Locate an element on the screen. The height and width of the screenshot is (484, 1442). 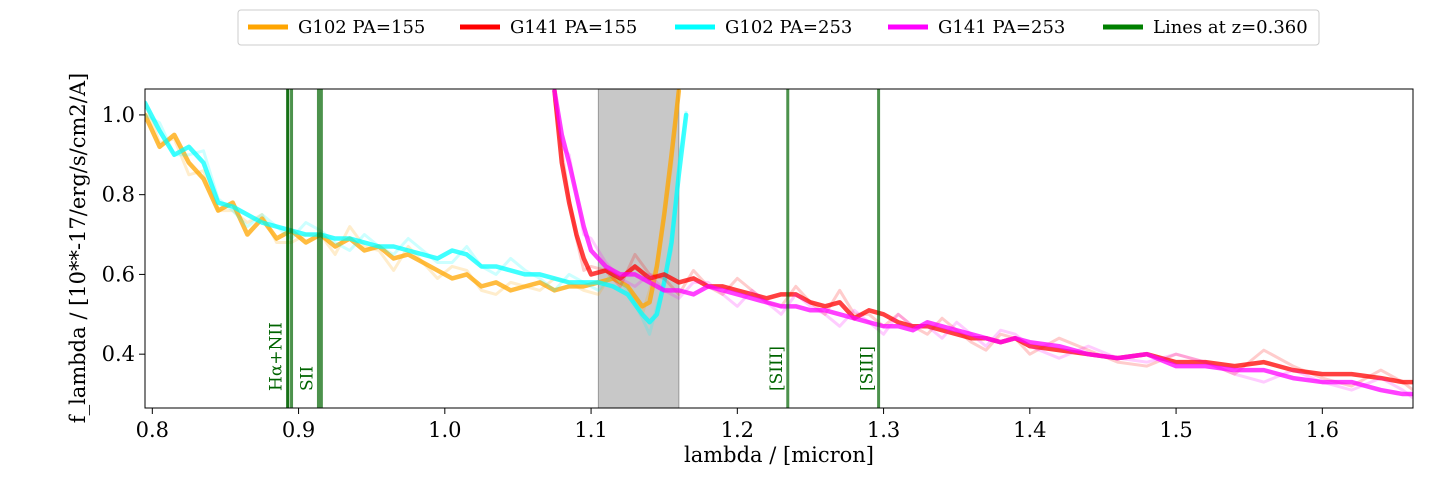
x-tick-label: 1.6 is located at coordinates (1322, 430).